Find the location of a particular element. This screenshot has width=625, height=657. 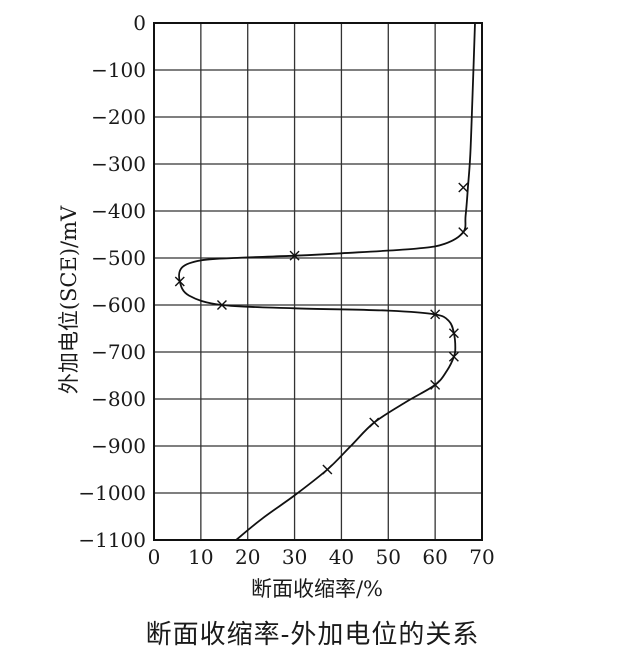

y-tick-label: −500 is located at coordinates (118, 258).